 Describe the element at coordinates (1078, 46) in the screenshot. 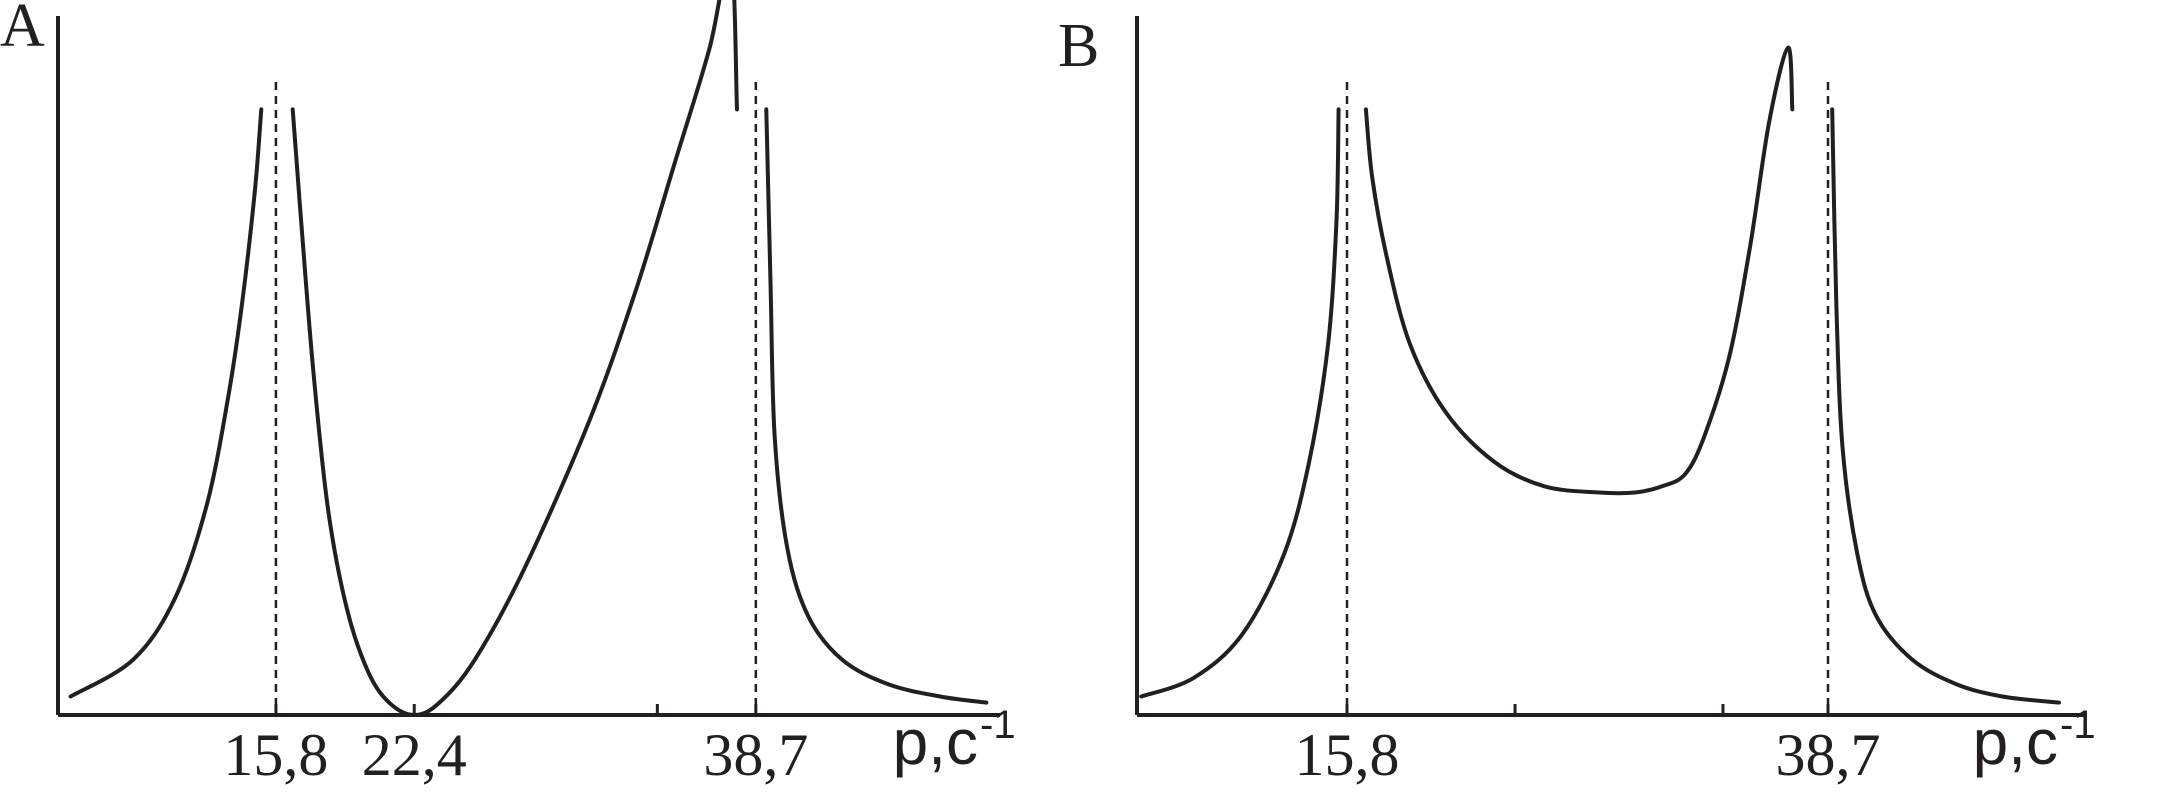

I see `panel-letter-b: B` at that location.